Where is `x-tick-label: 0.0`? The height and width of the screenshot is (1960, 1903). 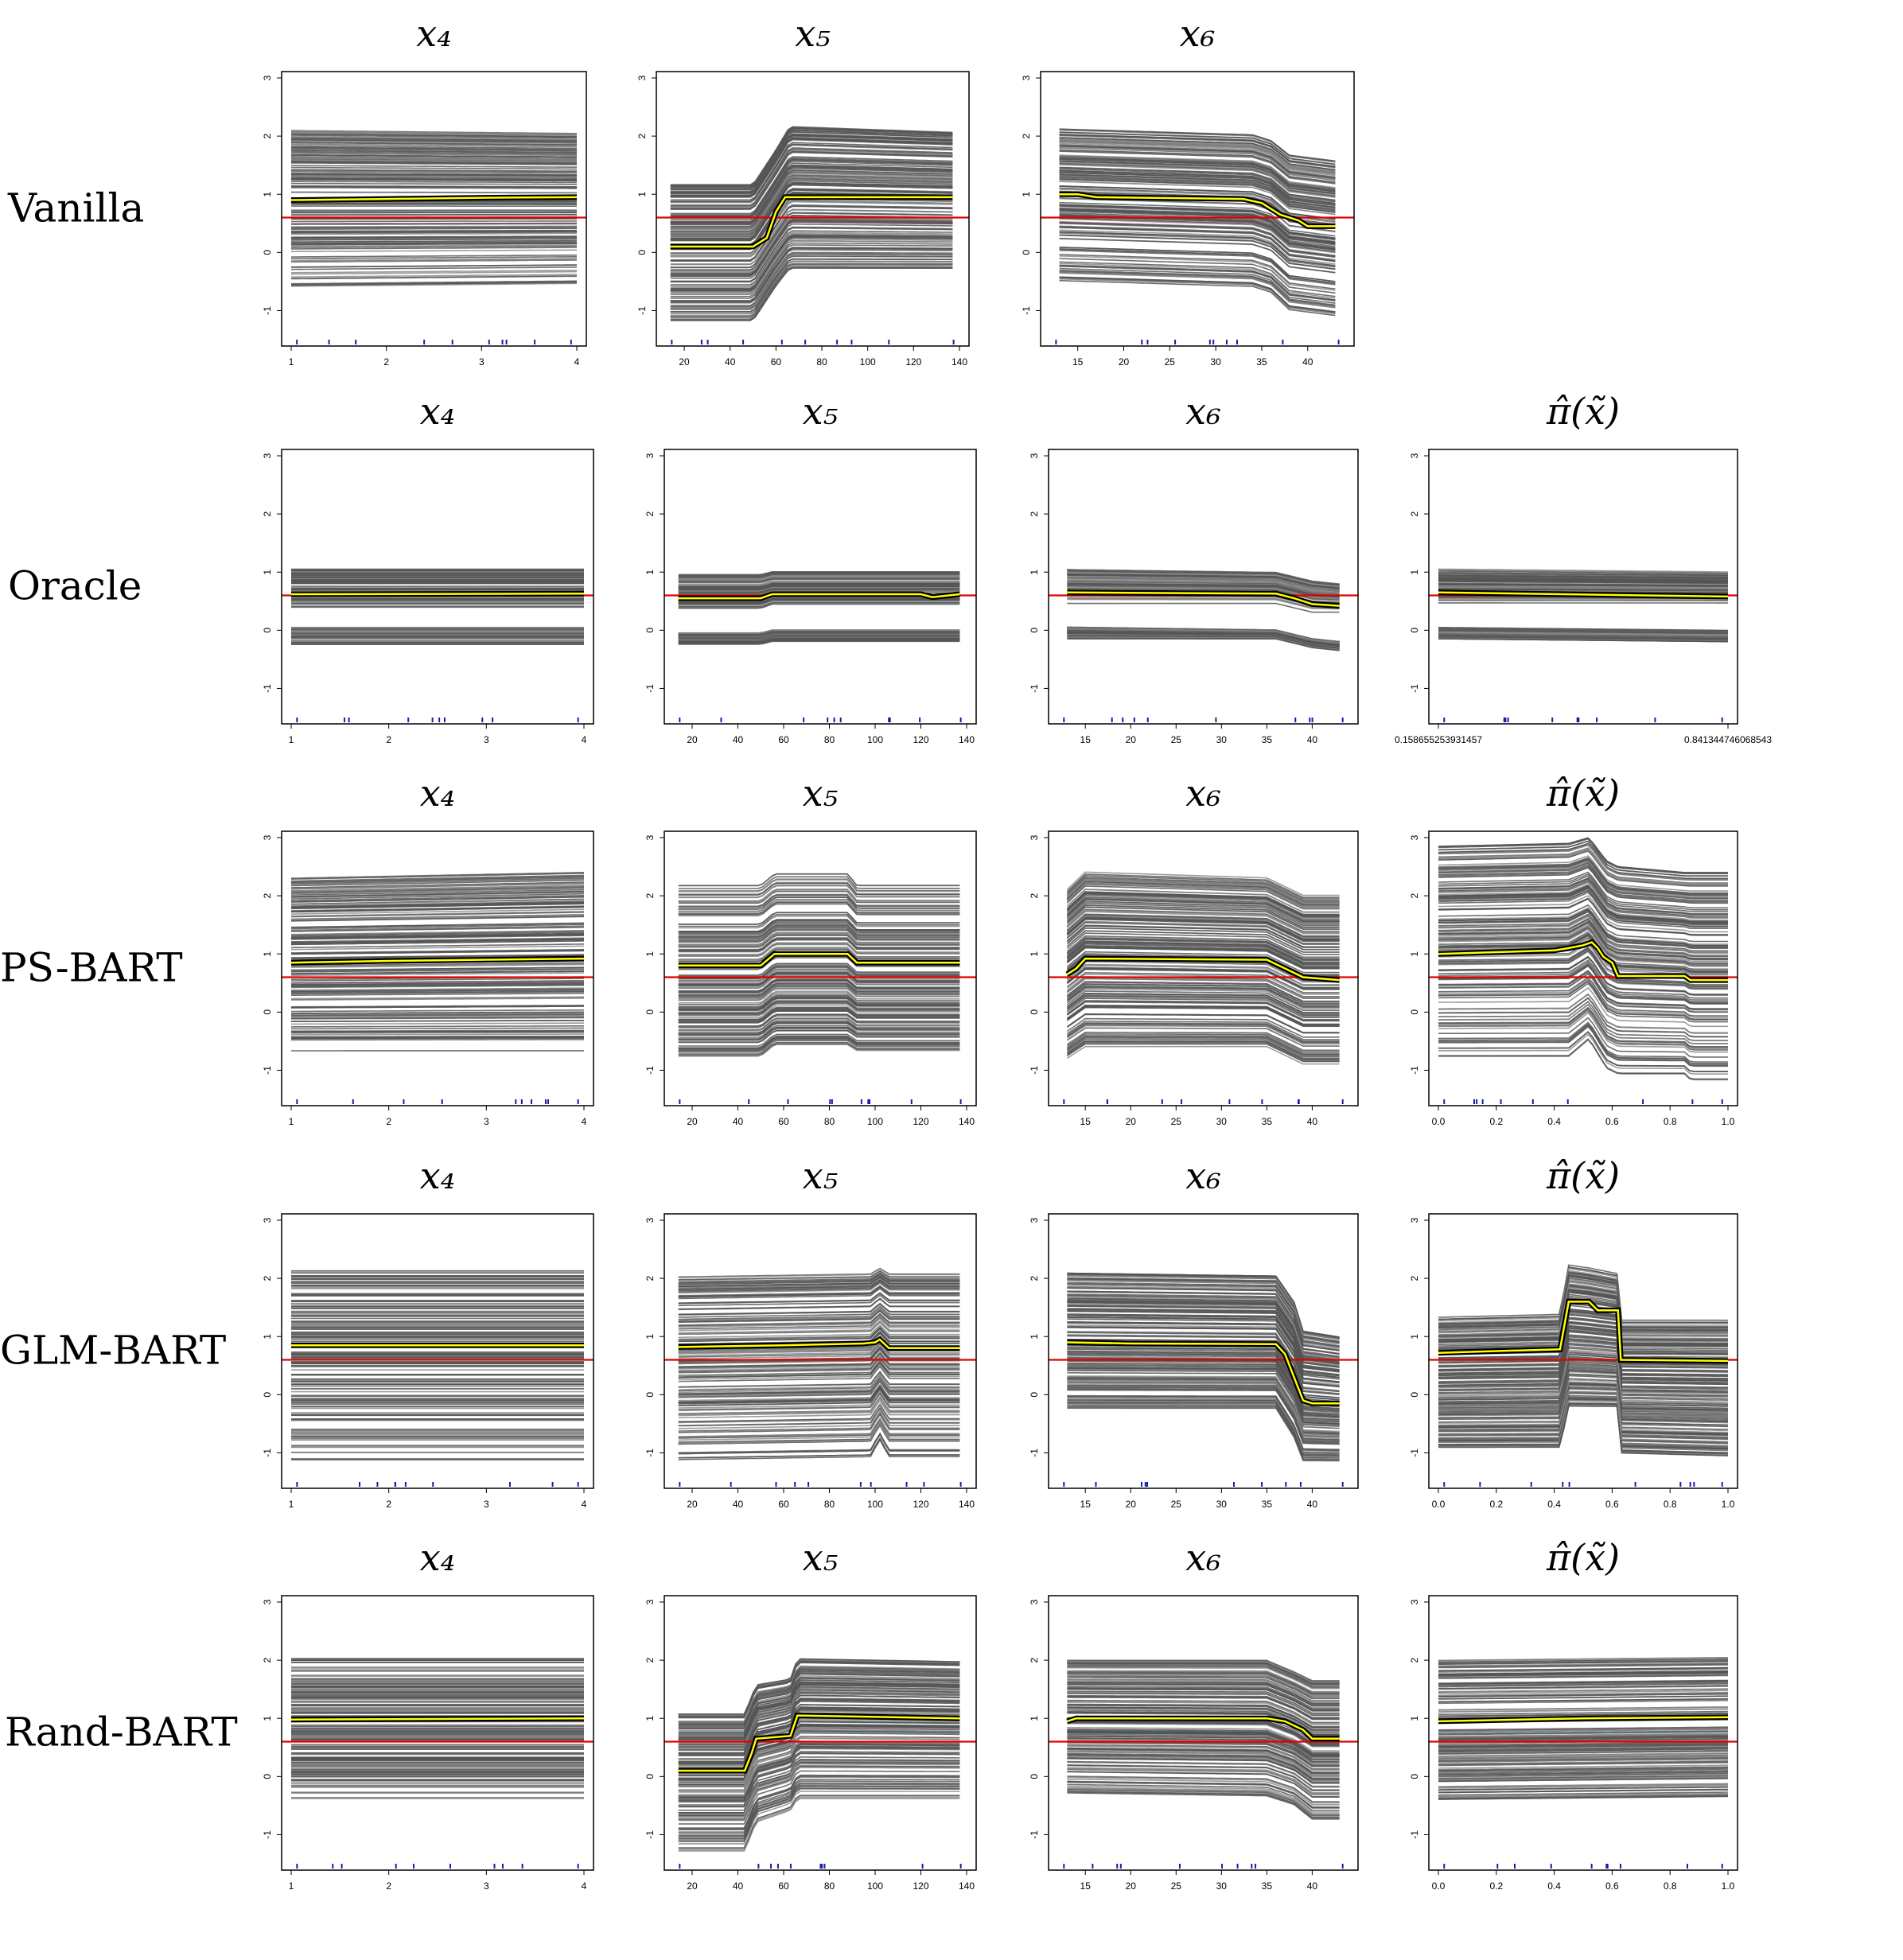
x-tick-label: 0.0 is located at coordinates (1439, 1886).